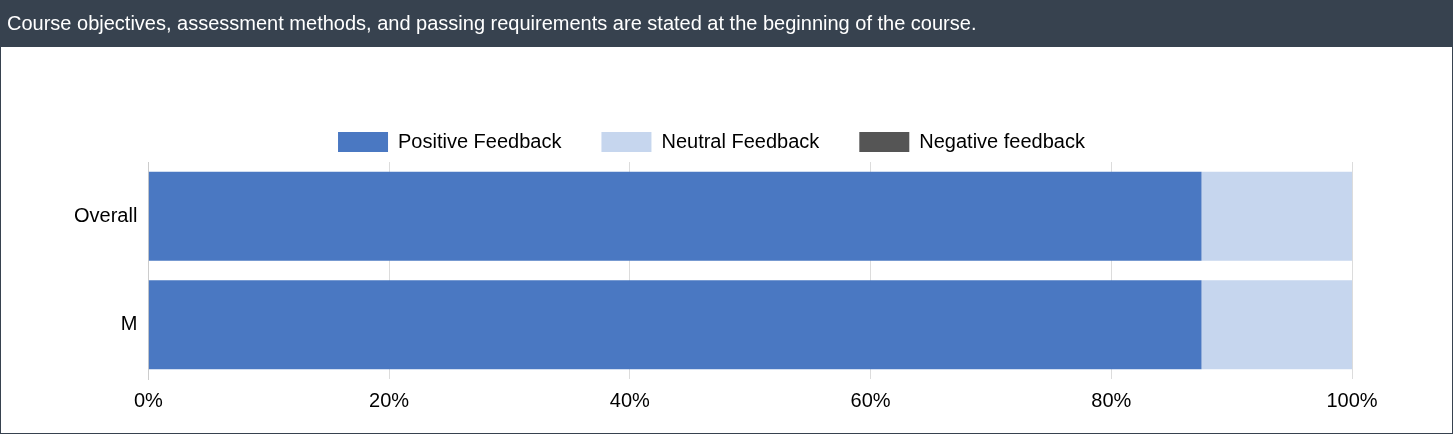  What do you see at coordinates (630, 399) in the screenshot?
I see `x-tick-label: 40%` at bounding box center [630, 399].